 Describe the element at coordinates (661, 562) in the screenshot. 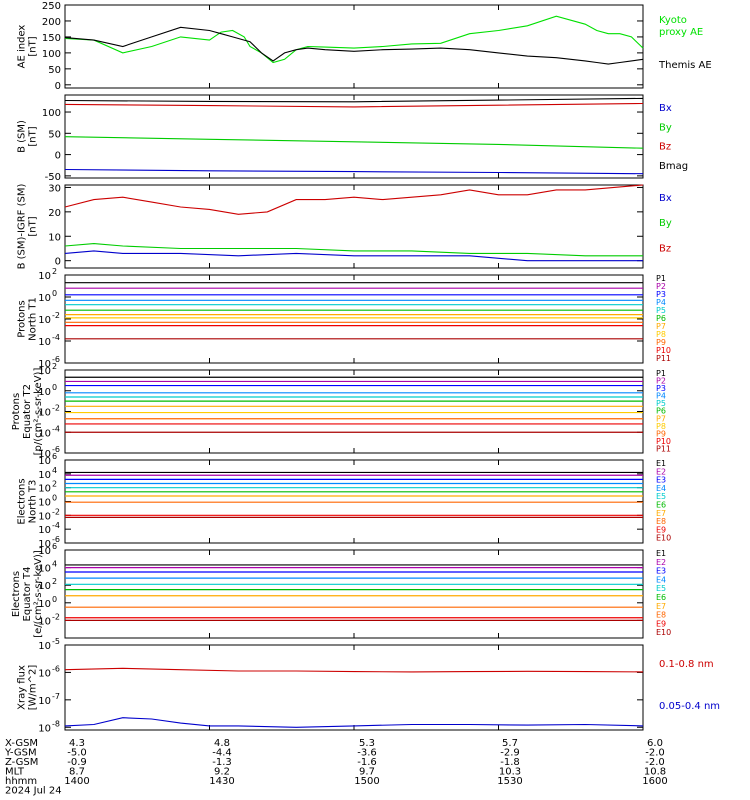

I see `legend-label: E2` at that location.